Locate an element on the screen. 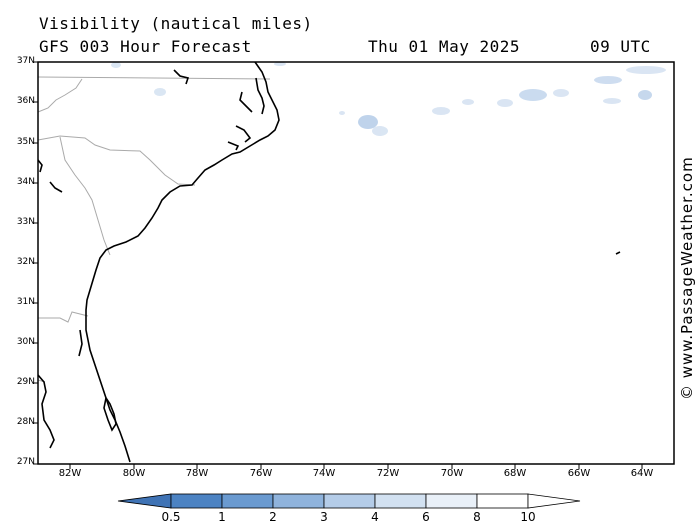  credit-text: © www.PassageWeather.com is located at coordinates (687, 278).